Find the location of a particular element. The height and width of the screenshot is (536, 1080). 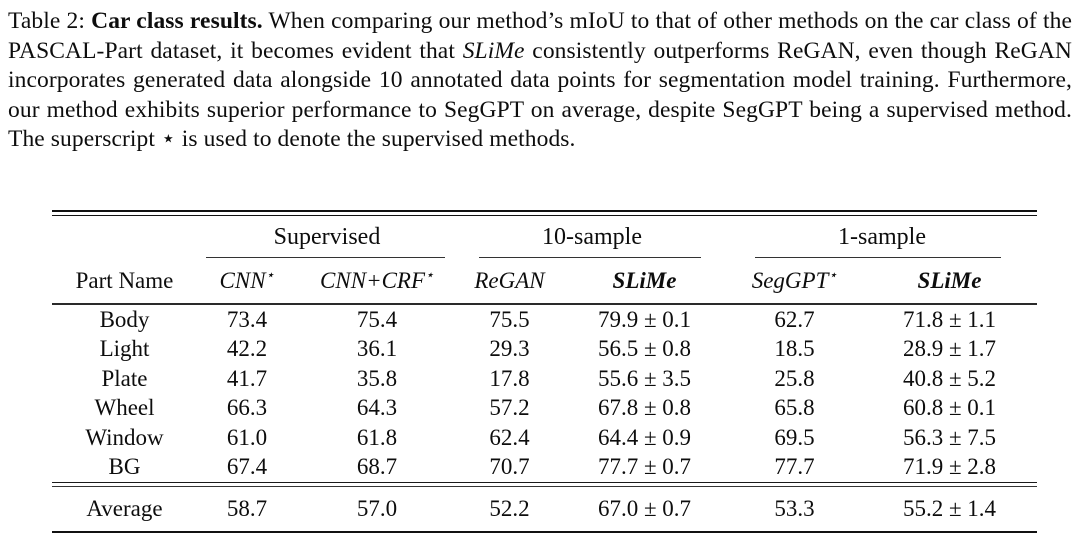

group-header-1-sample: 1-sample is located at coordinates (882, 237).